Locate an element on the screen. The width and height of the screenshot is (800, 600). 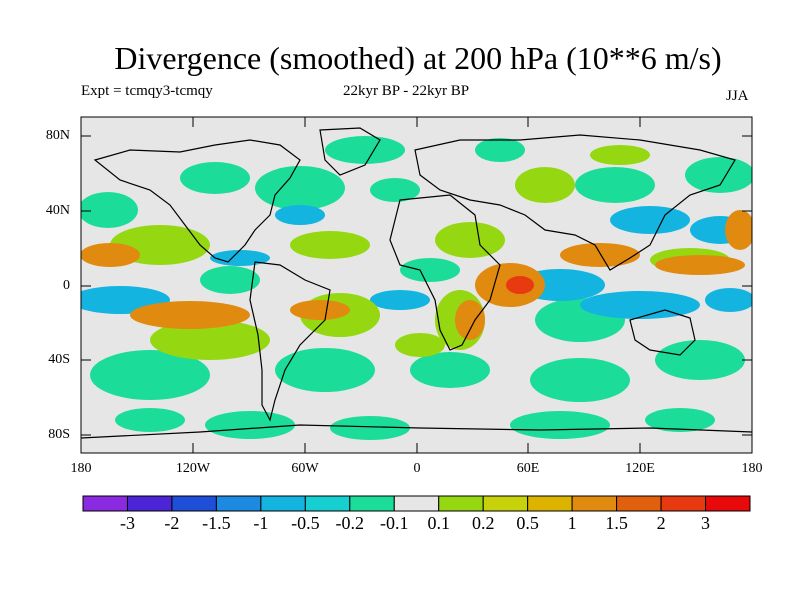
lat-label-80n: 80N is located at coordinates (57, 135).